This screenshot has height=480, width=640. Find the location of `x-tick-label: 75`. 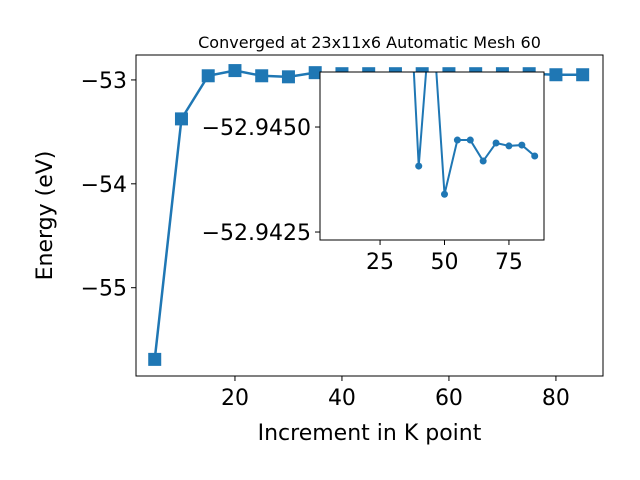

x-tick-label: 75 is located at coordinates (509, 262).